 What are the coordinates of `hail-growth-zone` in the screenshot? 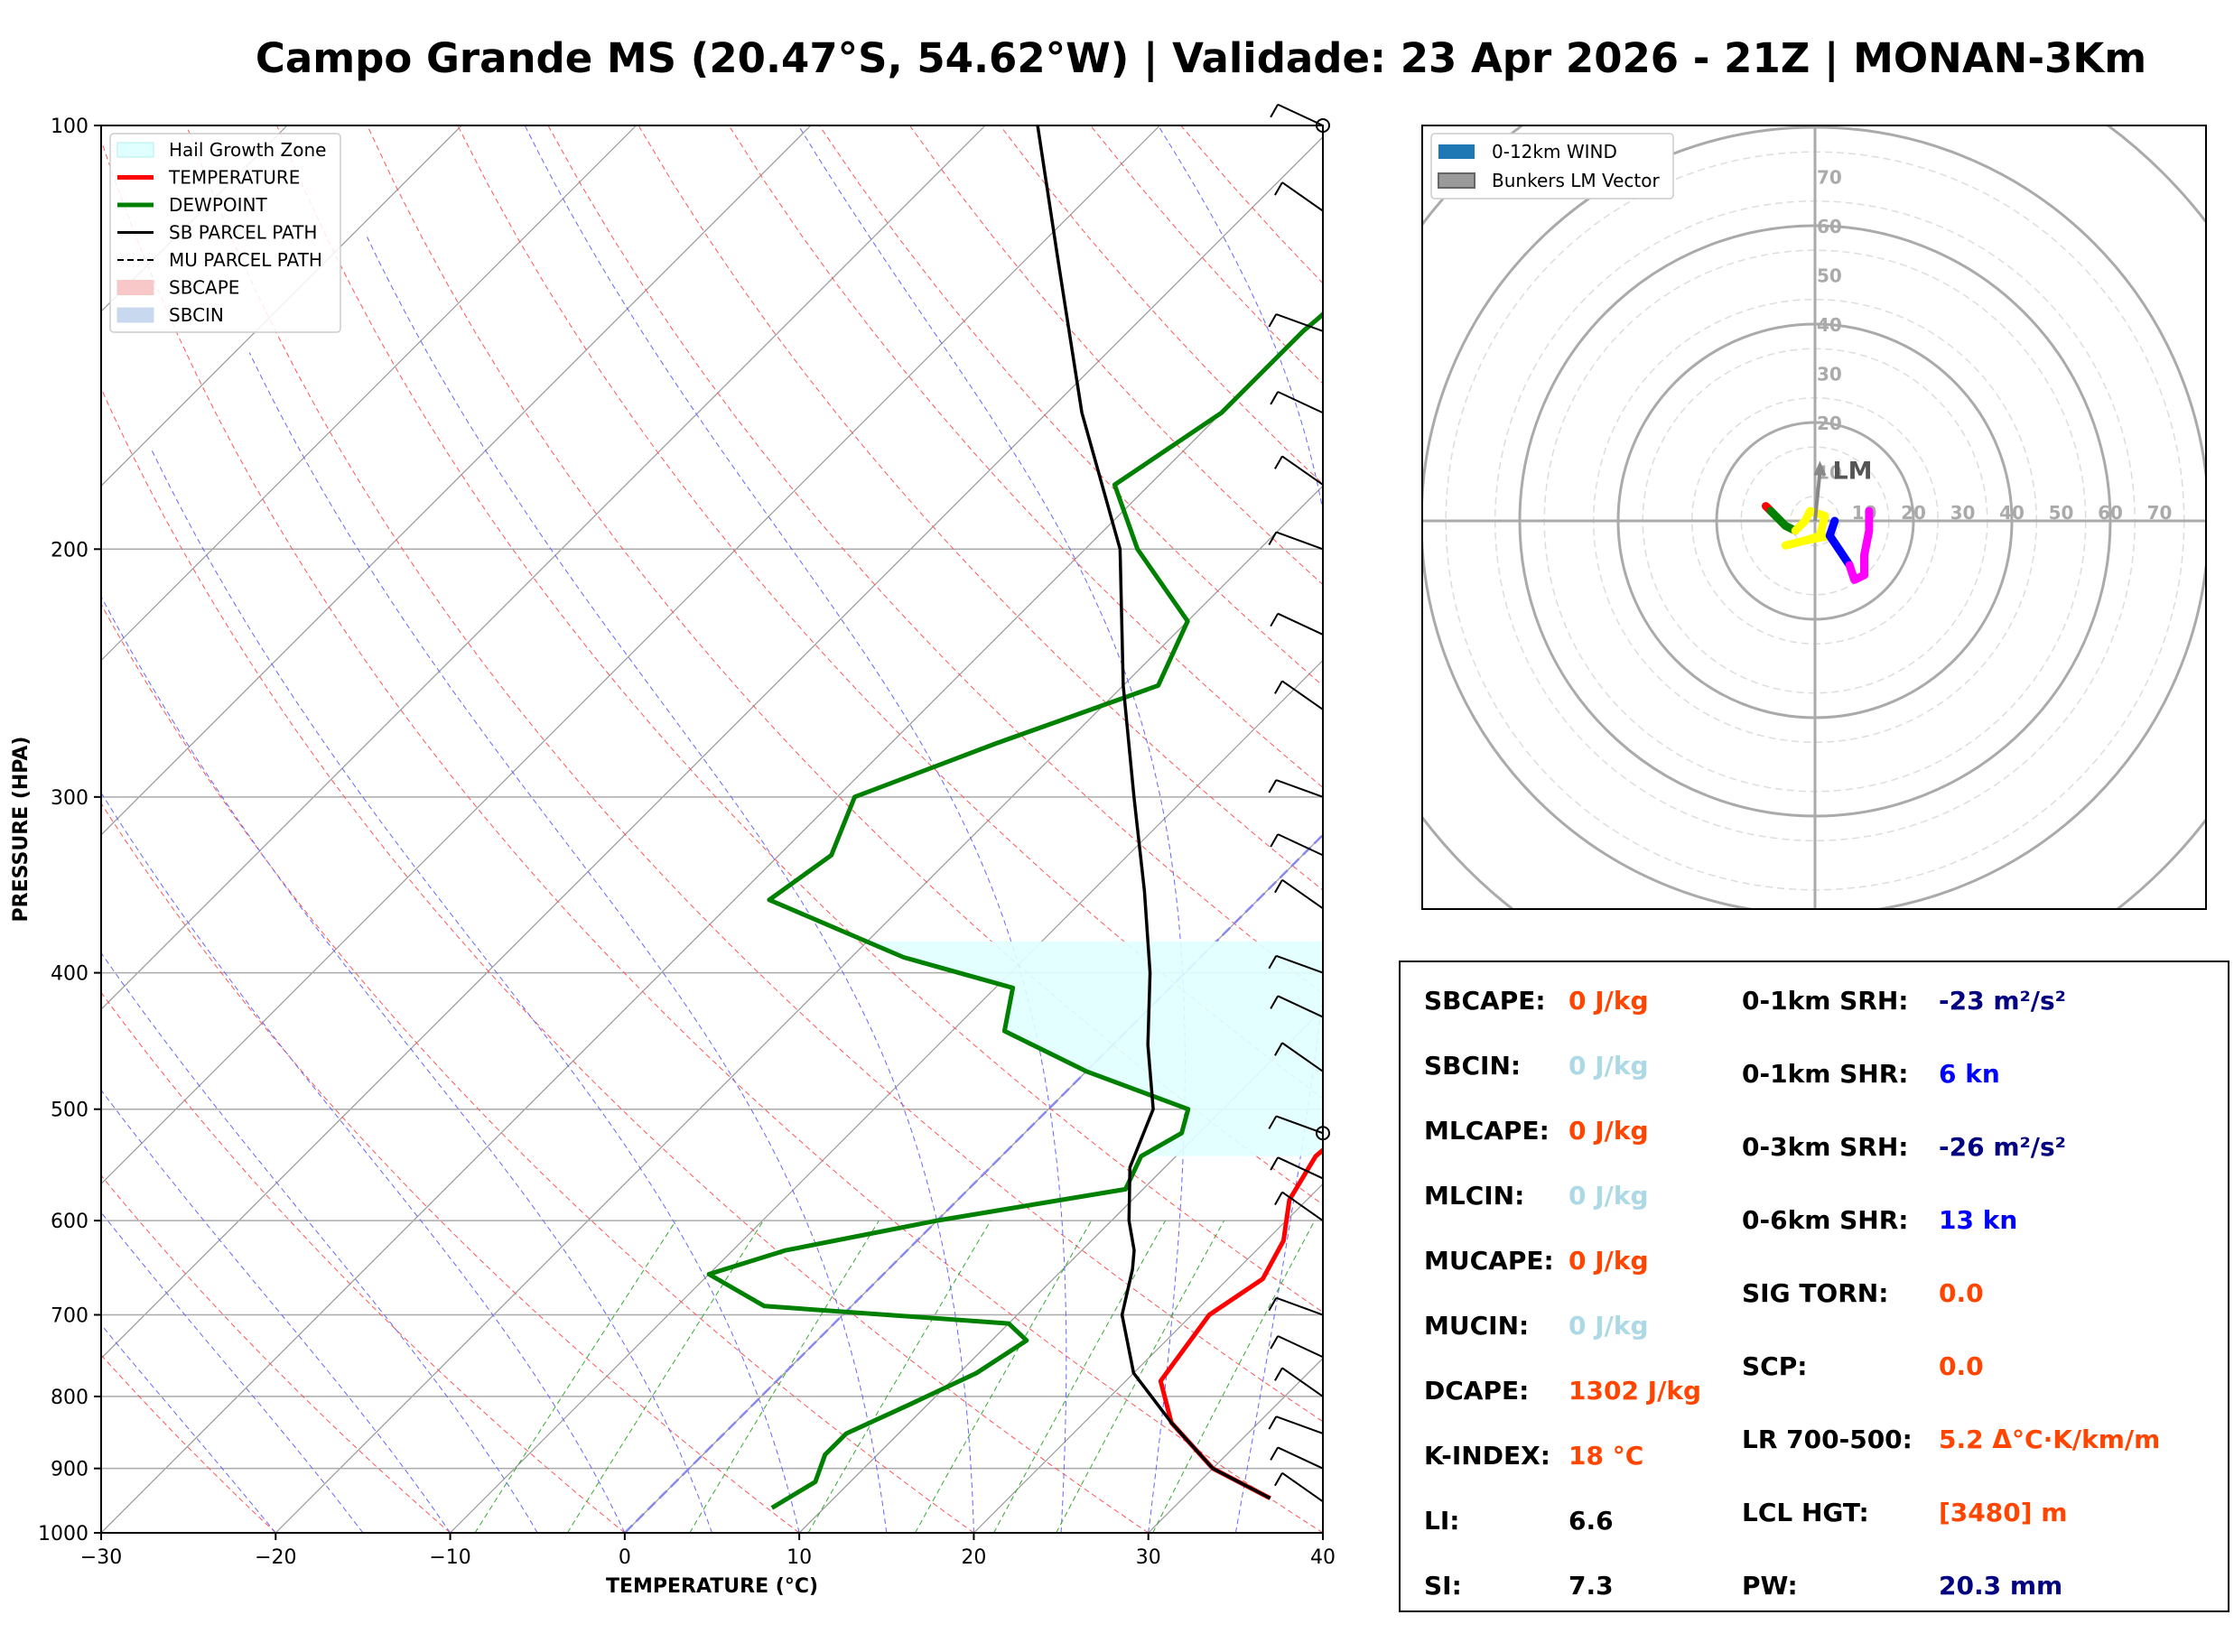 It's located at (1094, 1048).